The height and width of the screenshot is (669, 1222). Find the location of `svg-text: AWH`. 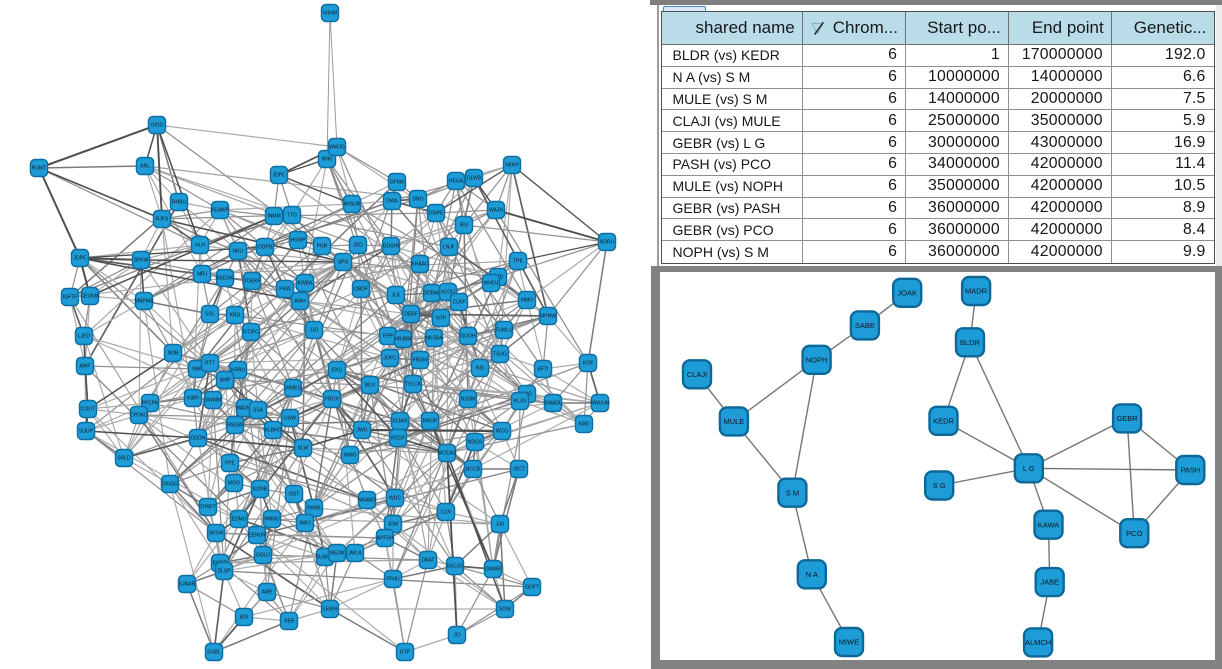

svg-text: AWH is located at coordinates (300, 302).